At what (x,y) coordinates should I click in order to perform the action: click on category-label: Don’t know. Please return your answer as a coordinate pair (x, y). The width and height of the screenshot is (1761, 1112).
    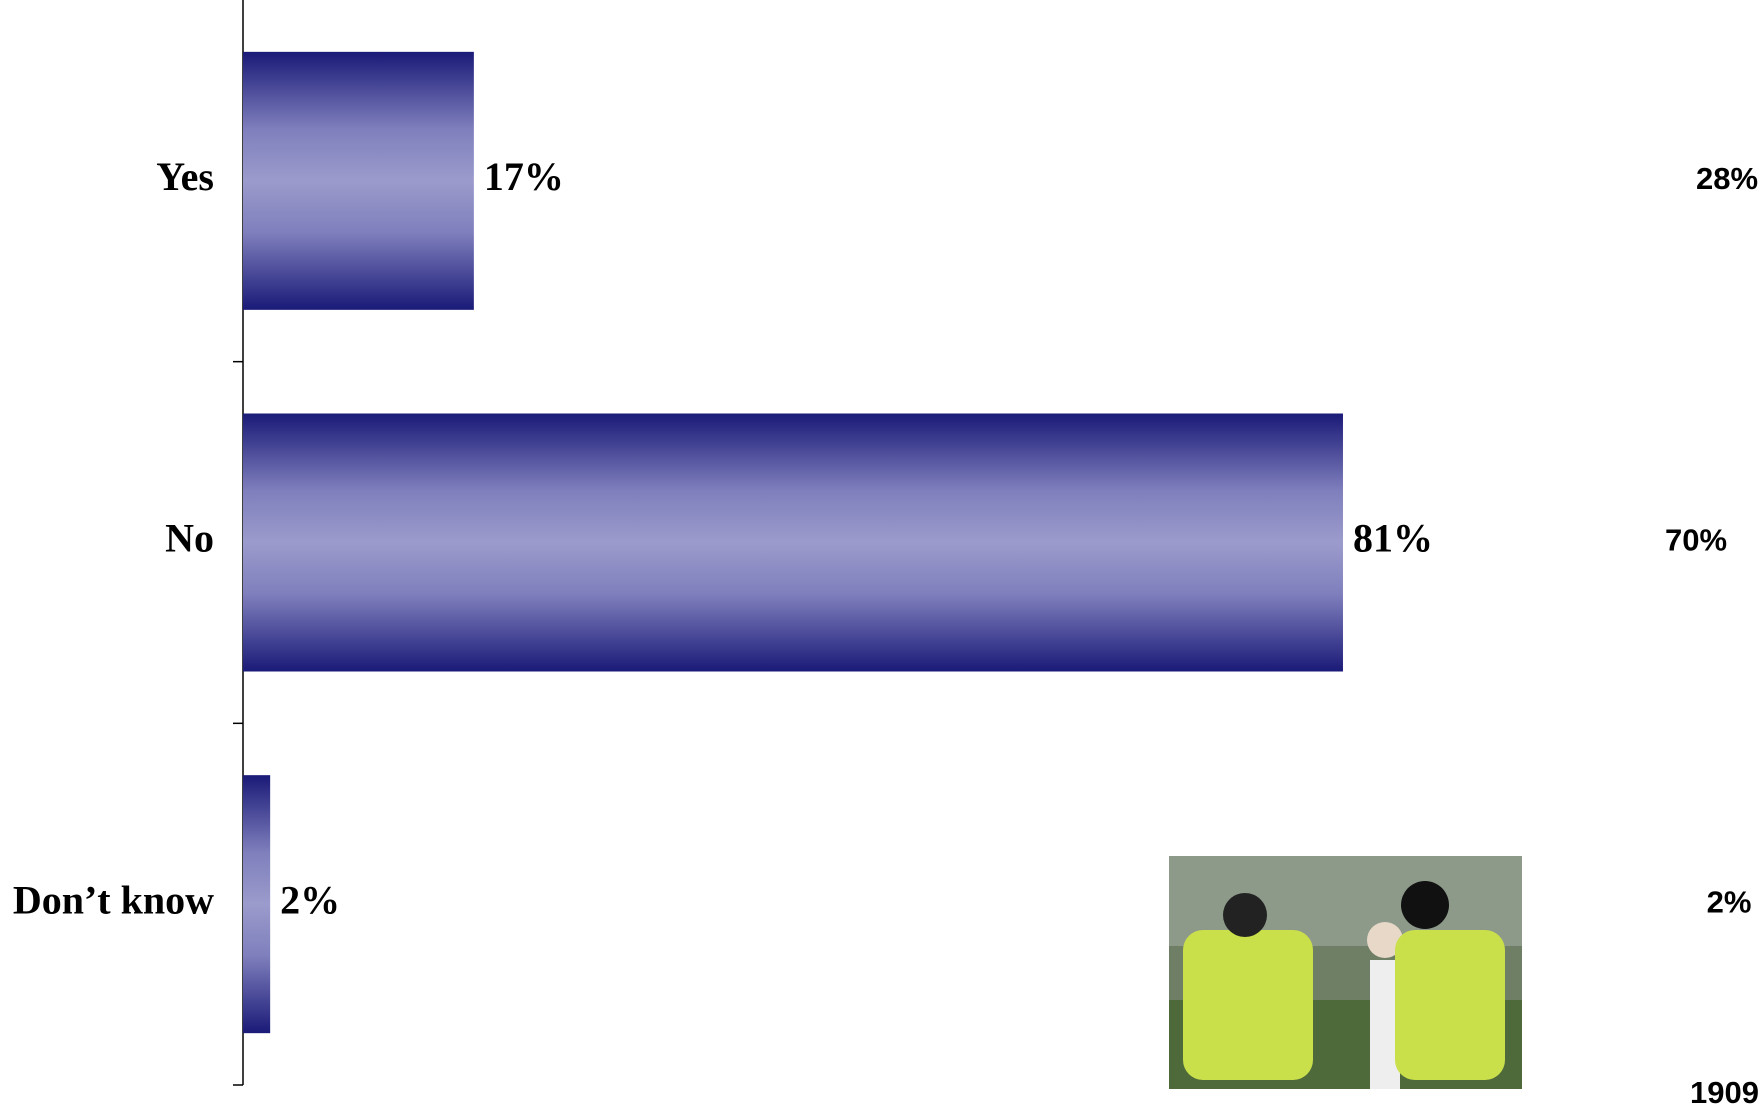
    Looking at the image, I should click on (113, 899).